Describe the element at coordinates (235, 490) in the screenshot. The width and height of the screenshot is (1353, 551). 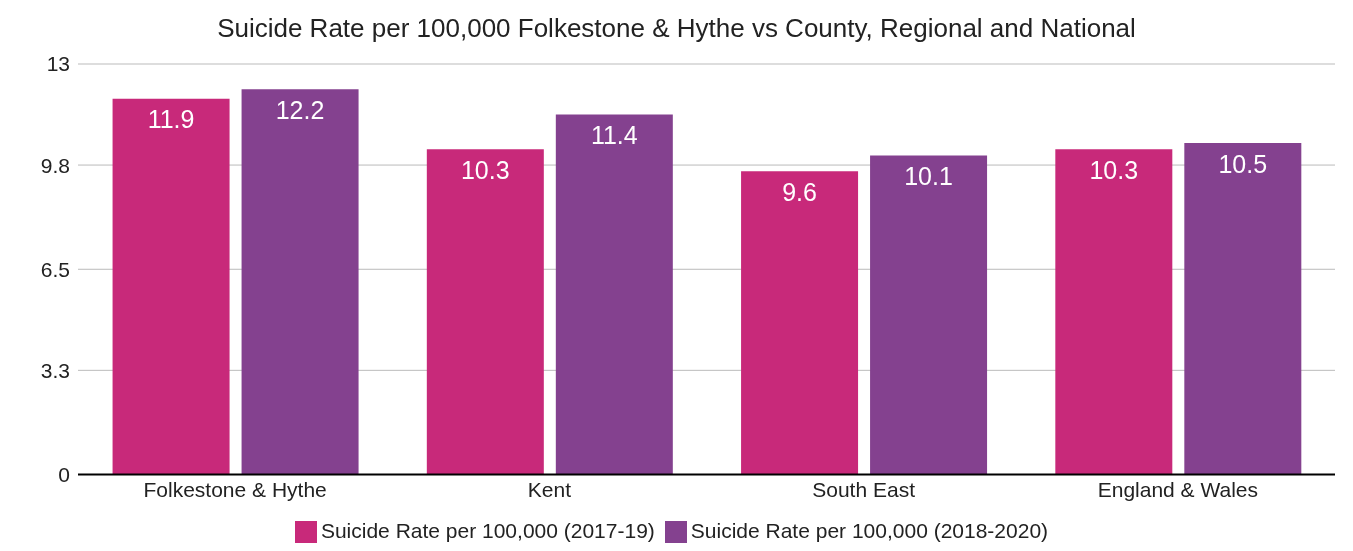
I see `x-tick-label: Folkestone & Hythe` at that location.